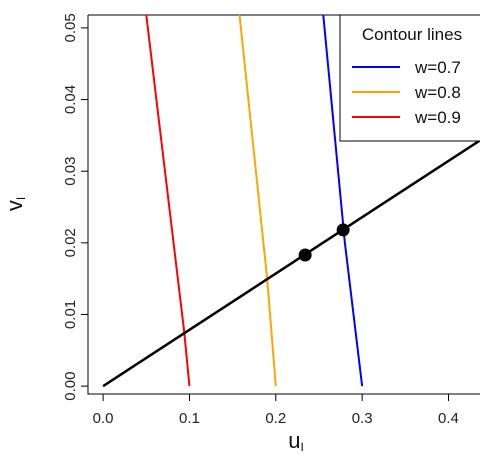 Image resolution: width=480 pixels, height=454 pixels. Describe the element at coordinates (437, 92) in the screenshot. I see `legend-label: w=0.8` at that location.